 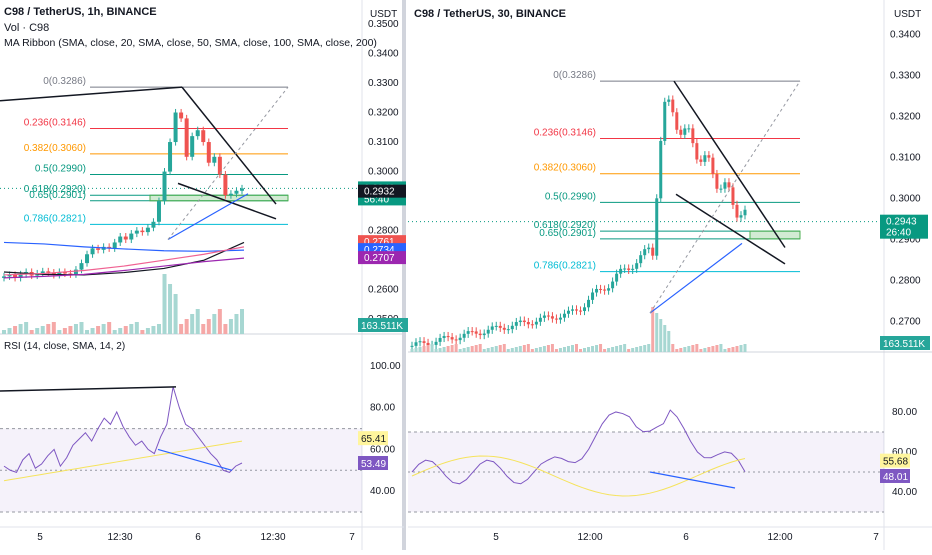 What do you see at coordinates (898, 233) in the screenshot?
I see `right-price-tag-countdown: 26:40` at bounding box center [898, 233].